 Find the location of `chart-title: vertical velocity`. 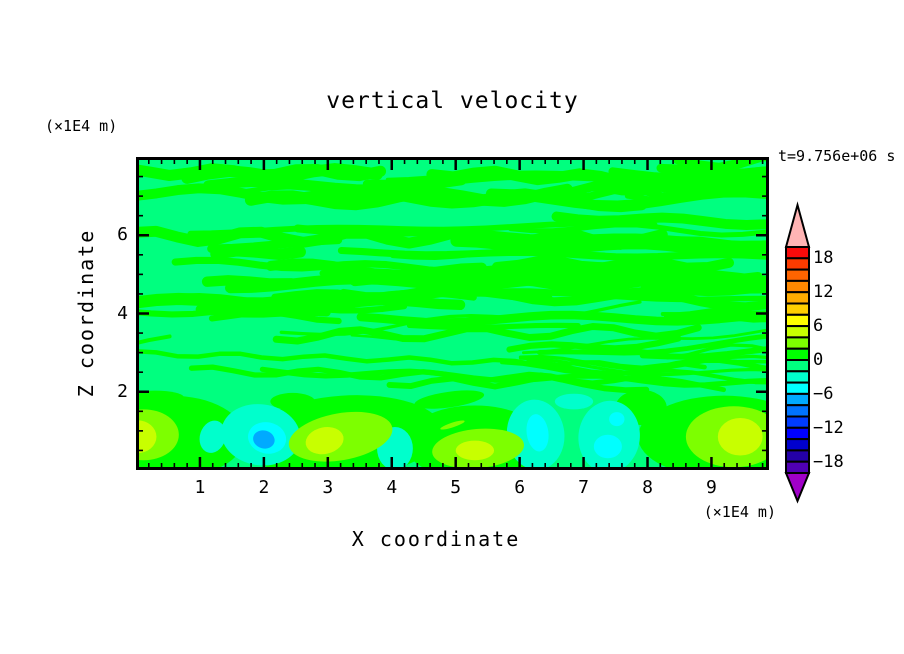

chart-title: vertical velocity is located at coordinates (452, 101).